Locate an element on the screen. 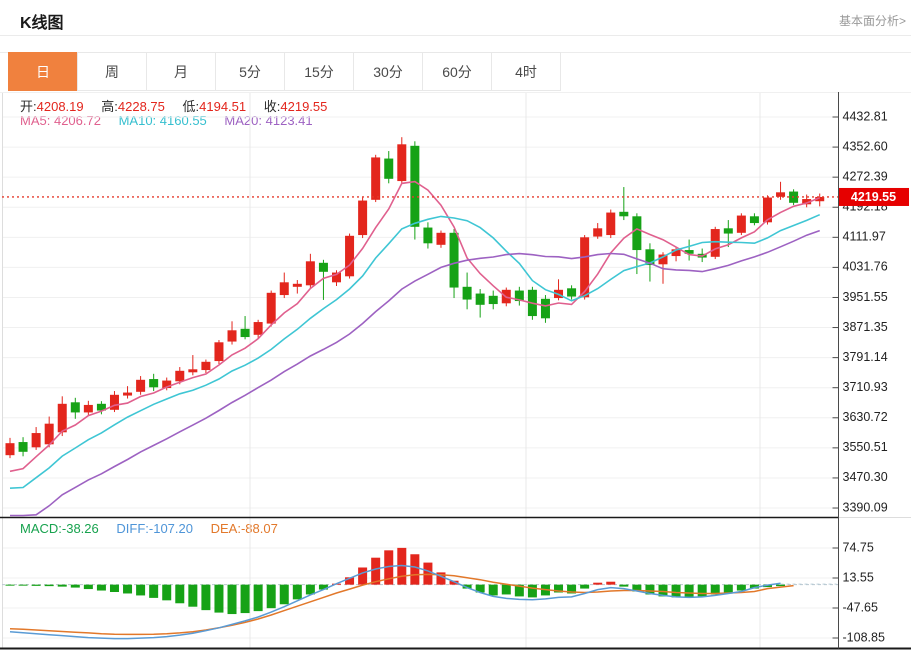 The width and height of the screenshot is (911, 650). low-value: 4194.51 is located at coordinates (223, 106).